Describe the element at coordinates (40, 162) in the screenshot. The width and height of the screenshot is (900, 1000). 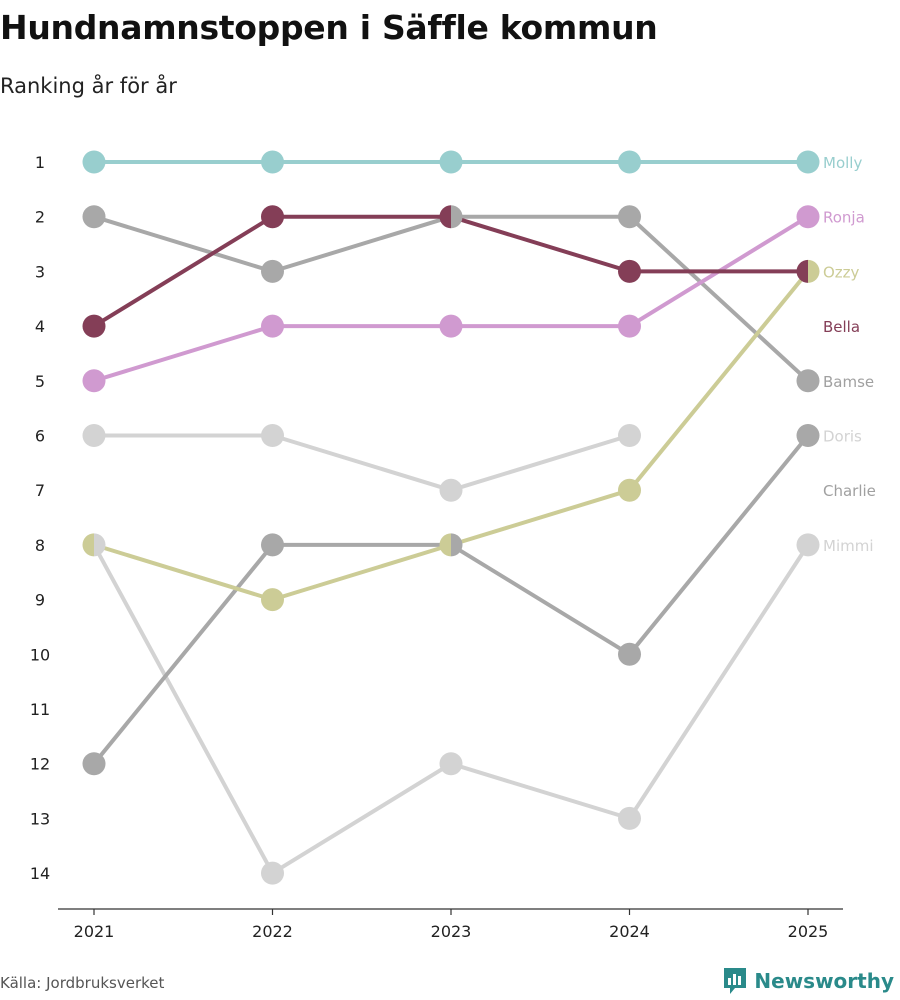
I see `y-tick-label: 1` at that location.